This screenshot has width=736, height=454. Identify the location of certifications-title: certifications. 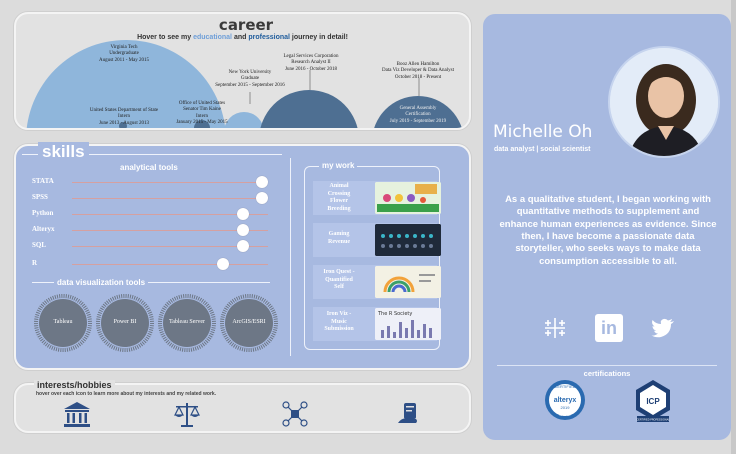
(607, 373).